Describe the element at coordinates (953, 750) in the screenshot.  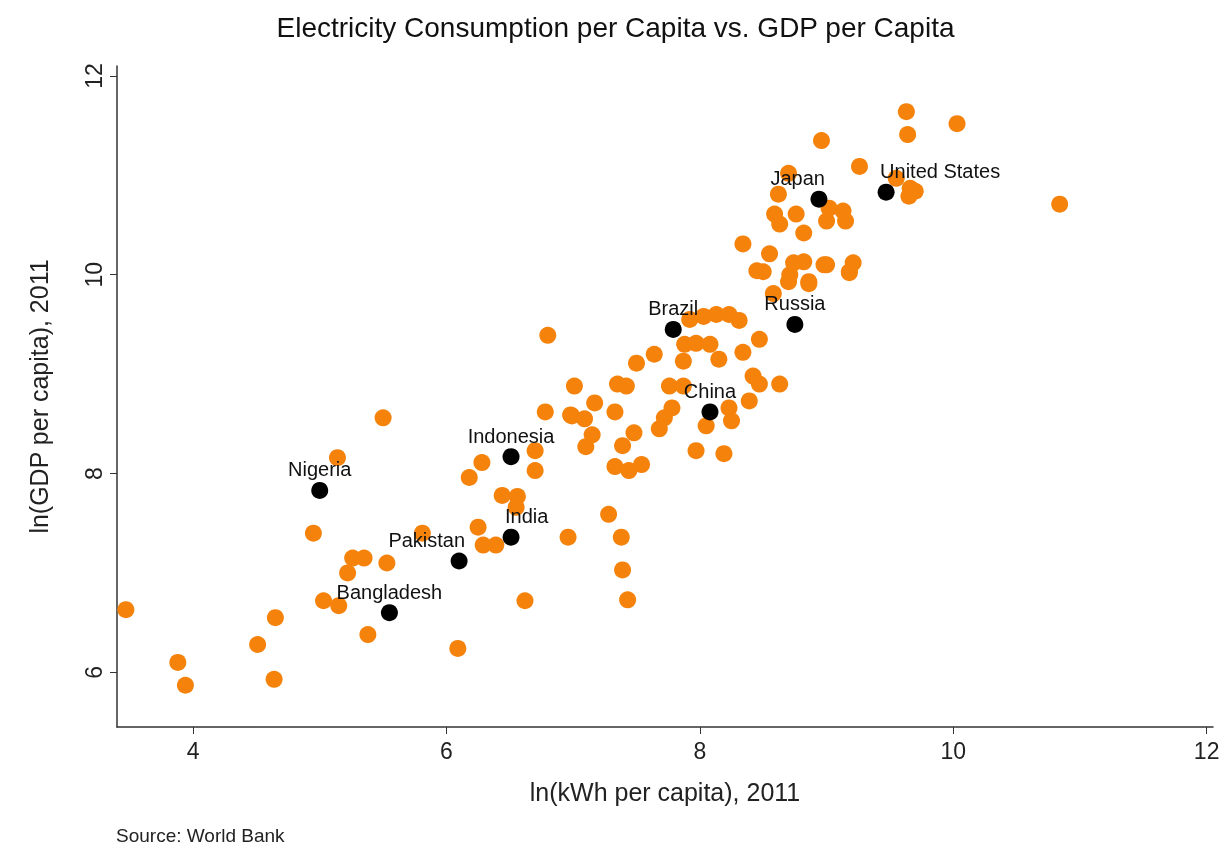
I see `x-tick-label: 10` at that location.